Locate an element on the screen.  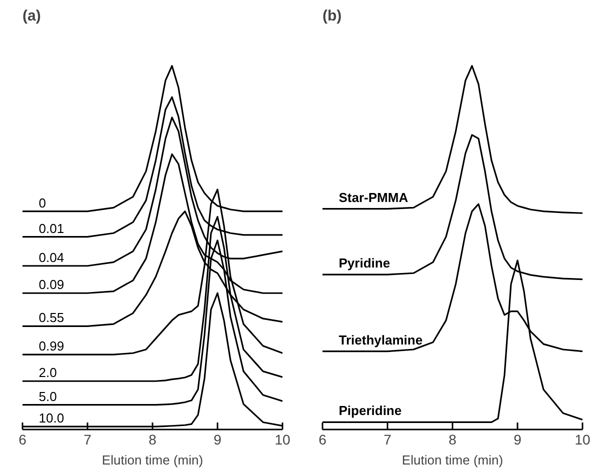
series-label: 0.01 is located at coordinates (51, 228).